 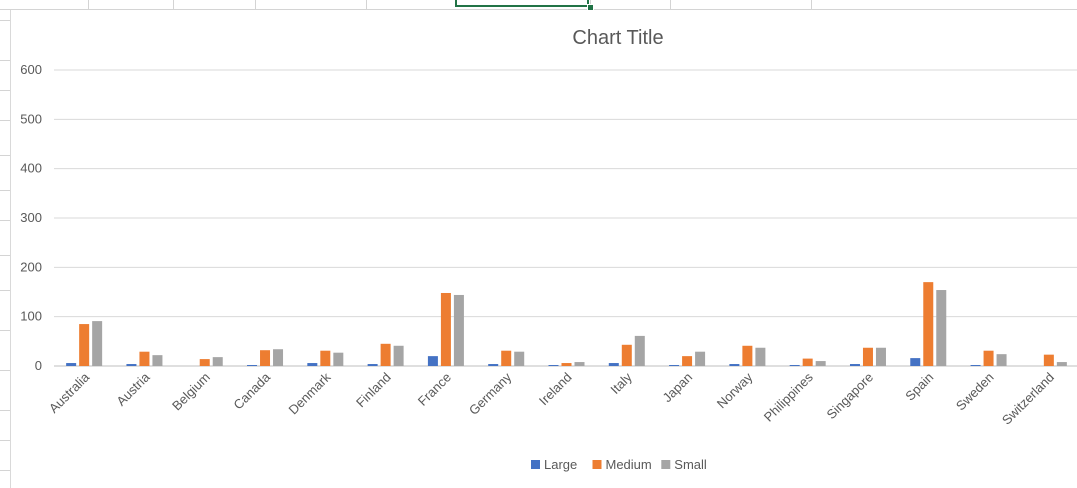 What do you see at coordinates (191, 392) in the screenshot?
I see `x-tick-label: Belgium` at bounding box center [191, 392].